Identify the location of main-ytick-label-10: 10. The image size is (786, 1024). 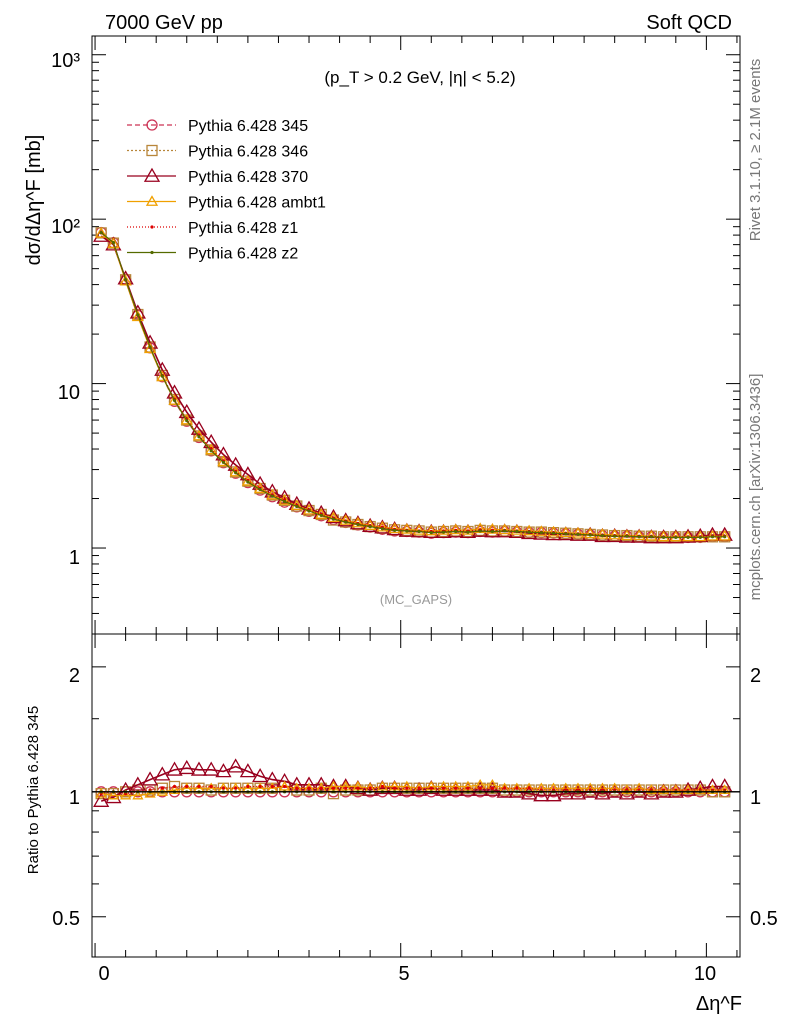
(69, 393).